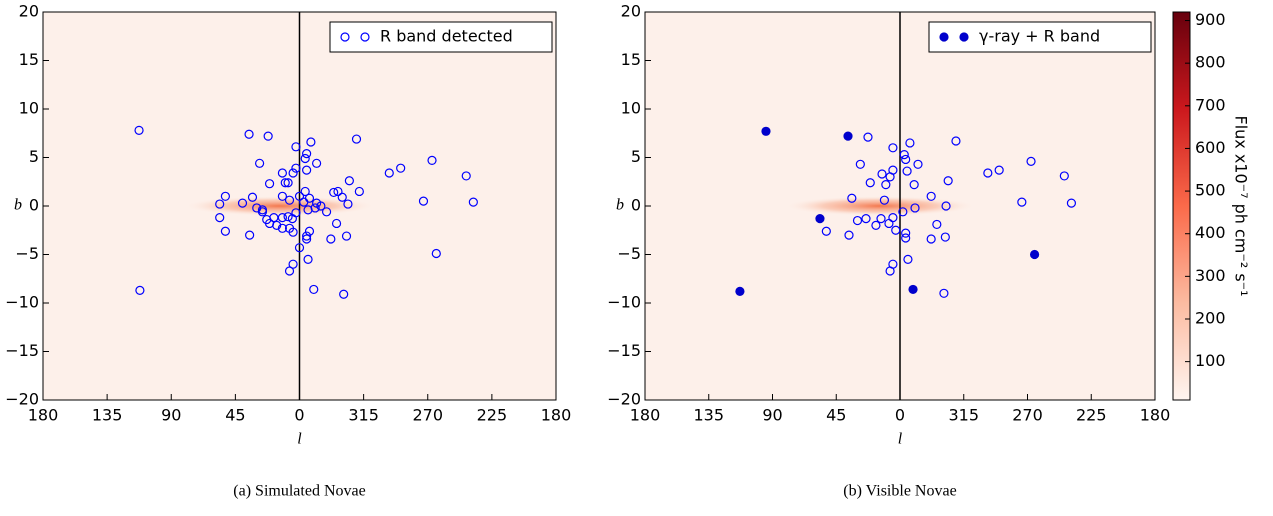  What do you see at coordinates (1039, 36) in the screenshot?
I see `legend-label: γ-ray + R band` at bounding box center [1039, 36].